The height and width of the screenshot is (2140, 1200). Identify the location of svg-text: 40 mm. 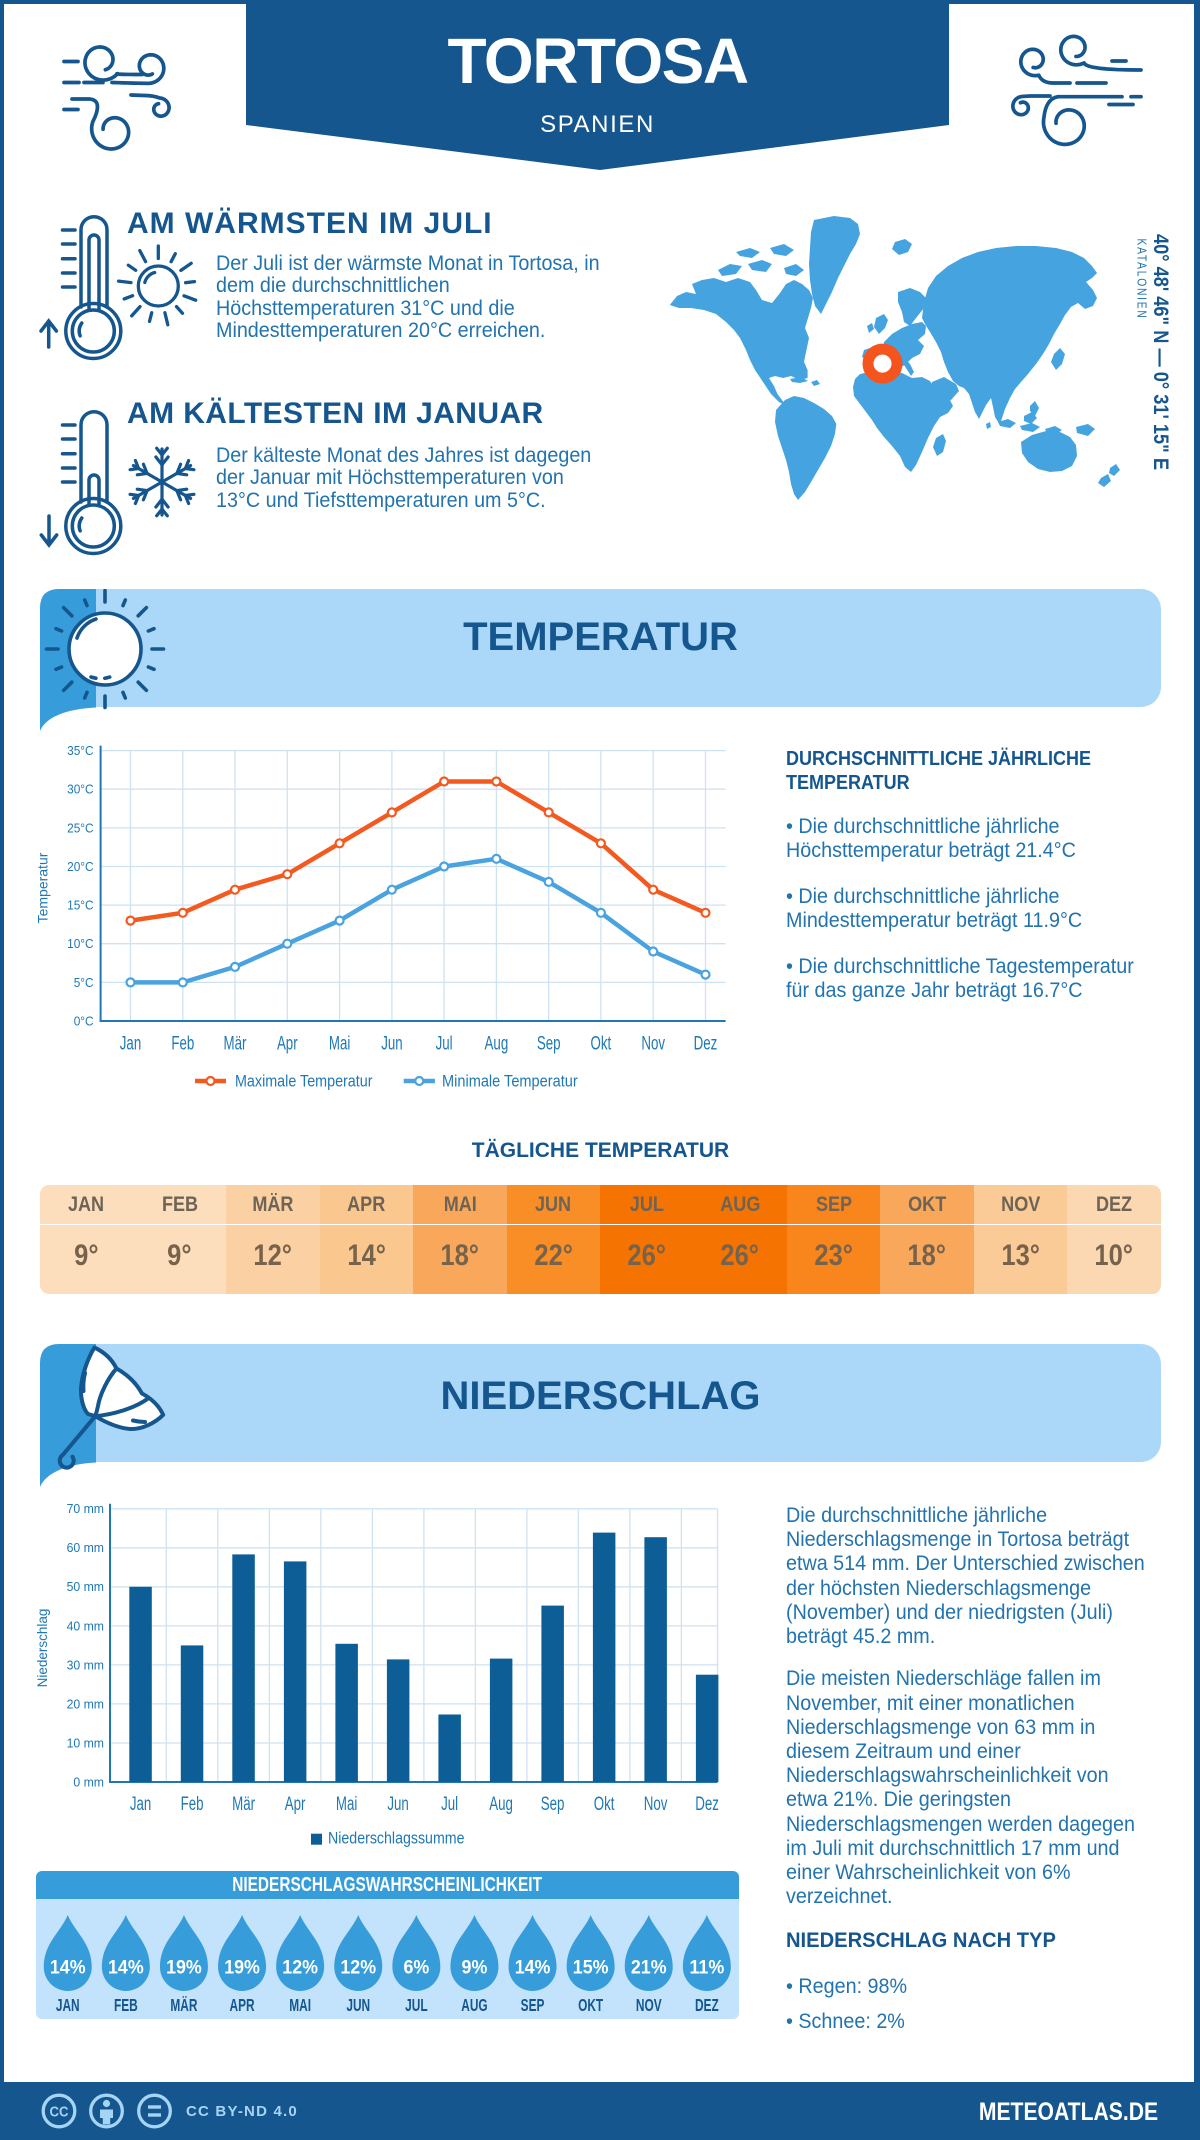
(85, 1626).